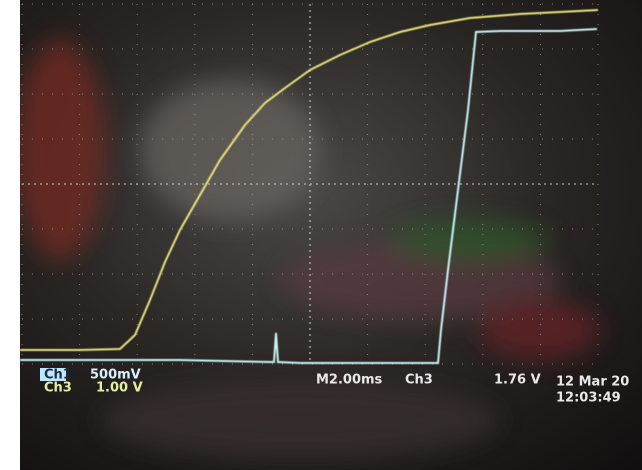 The height and width of the screenshot is (470, 642). Describe the element at coordinates (115, 375) in the screenshot. I see `ch1-scale: 500mV` at that location.